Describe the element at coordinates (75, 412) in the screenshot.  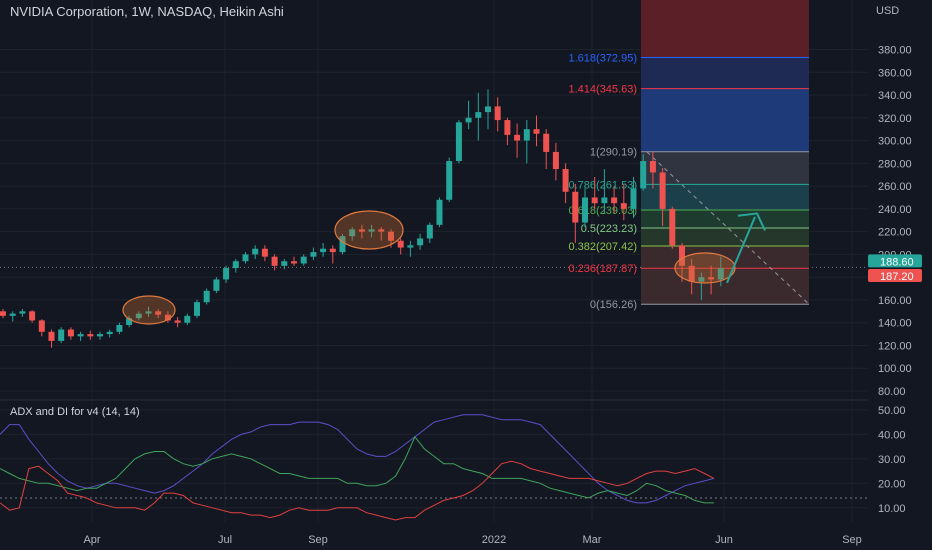
I see `indicator-title: ADX and DI for v4 (14, 14)` at that location.